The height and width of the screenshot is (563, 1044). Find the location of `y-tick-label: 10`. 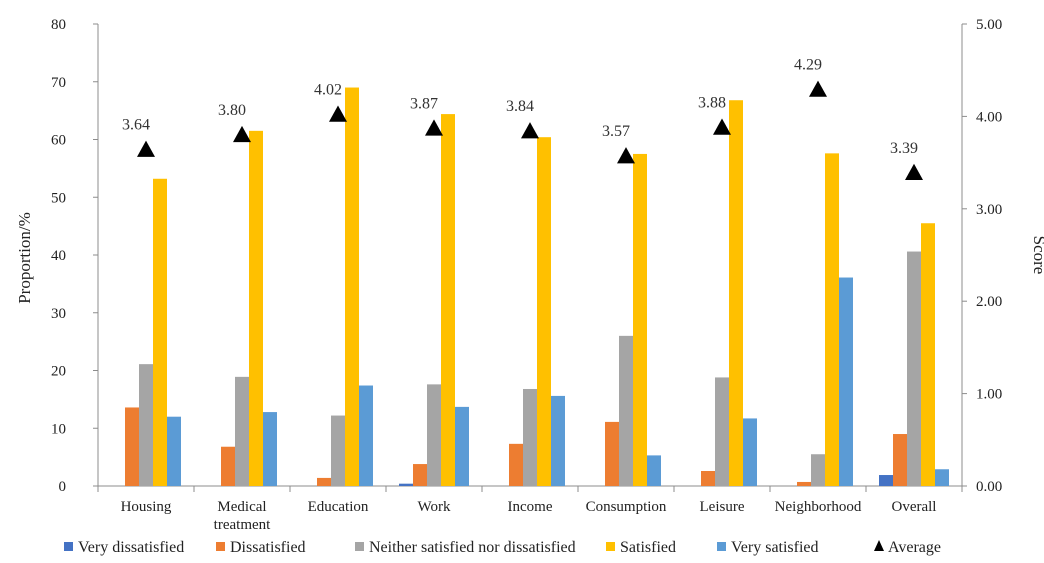

y-tick-label: 10 is located at coordinates (58, 429).